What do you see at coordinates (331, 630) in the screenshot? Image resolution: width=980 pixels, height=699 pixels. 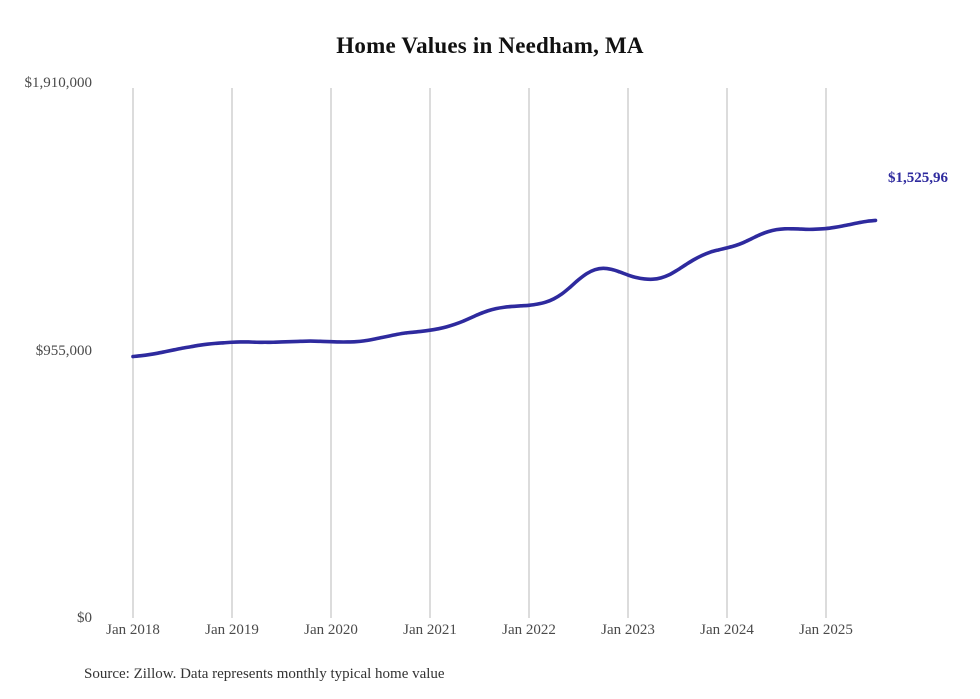 I see `x-axis-tick: Jan 2020` at bounding box center [331, 630].